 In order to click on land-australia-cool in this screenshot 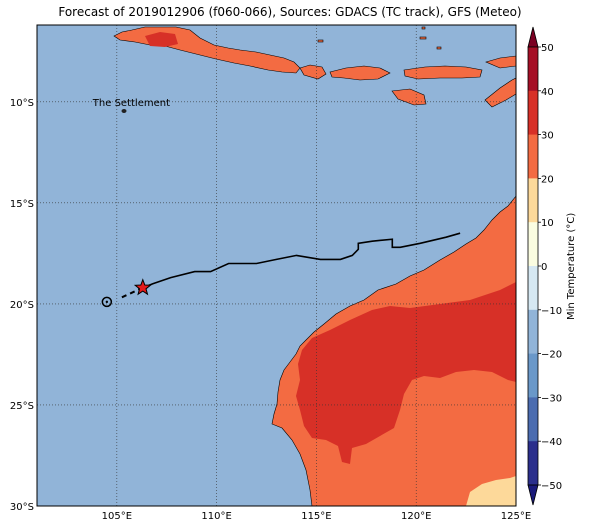, I will do `click(491, 491)`.